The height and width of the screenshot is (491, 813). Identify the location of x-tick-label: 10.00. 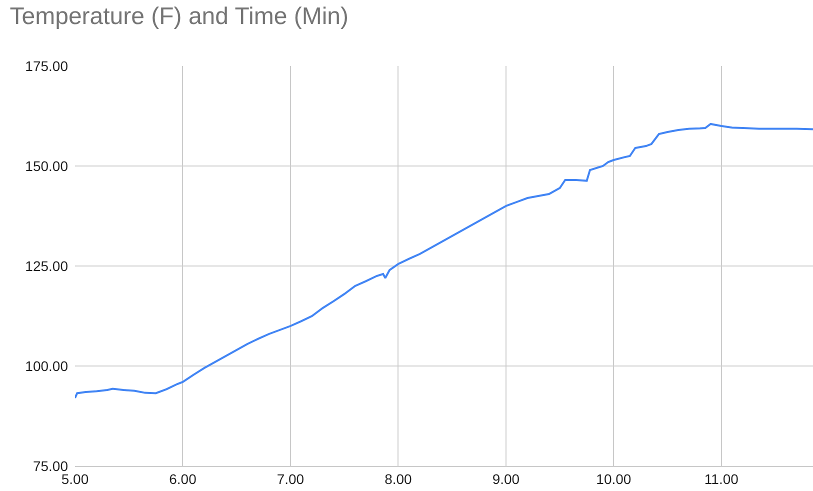
(614, 478).